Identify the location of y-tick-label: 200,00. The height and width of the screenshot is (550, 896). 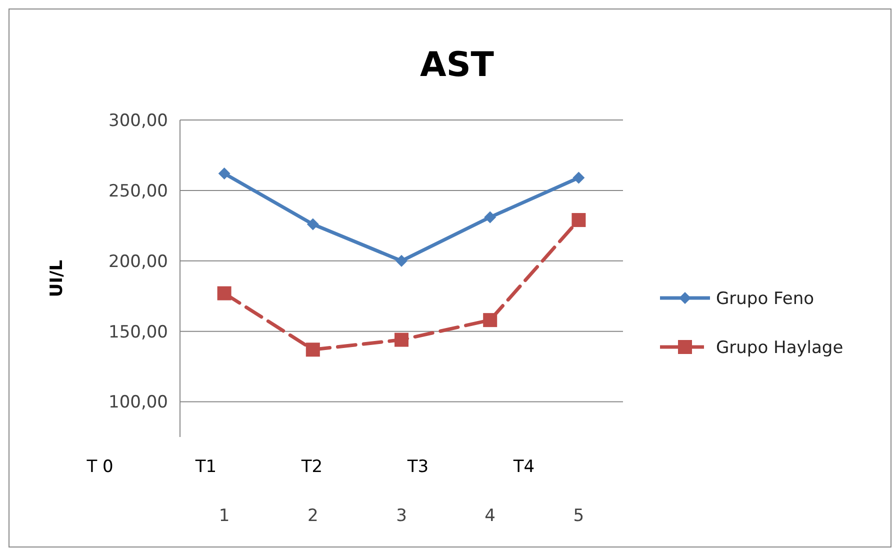
(138, 262).